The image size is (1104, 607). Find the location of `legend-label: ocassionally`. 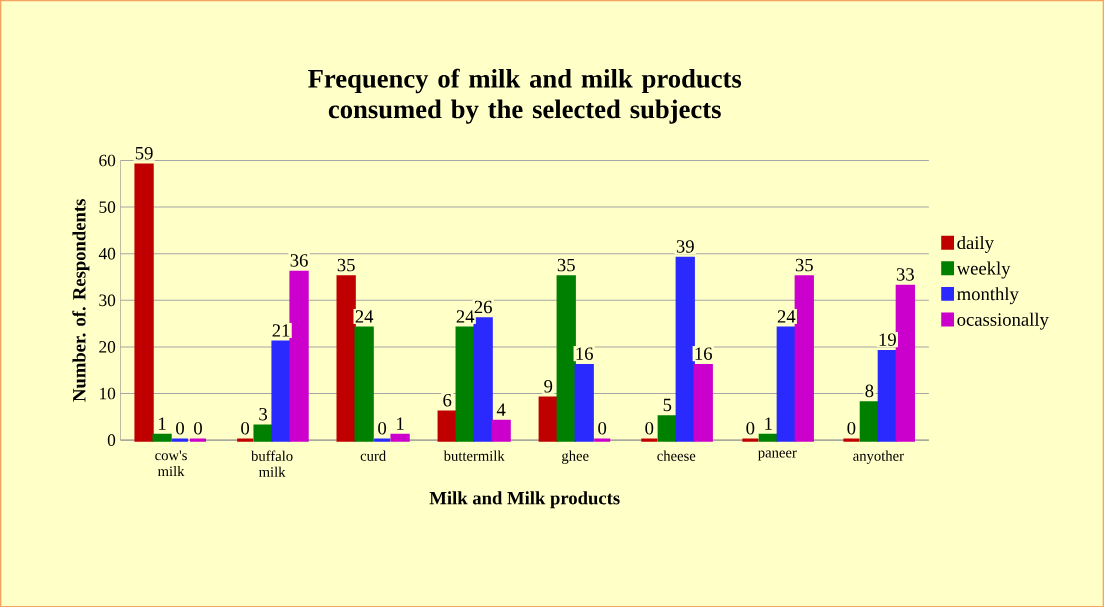

legend-label: ocassionally is located at coordinates (1003, 321).